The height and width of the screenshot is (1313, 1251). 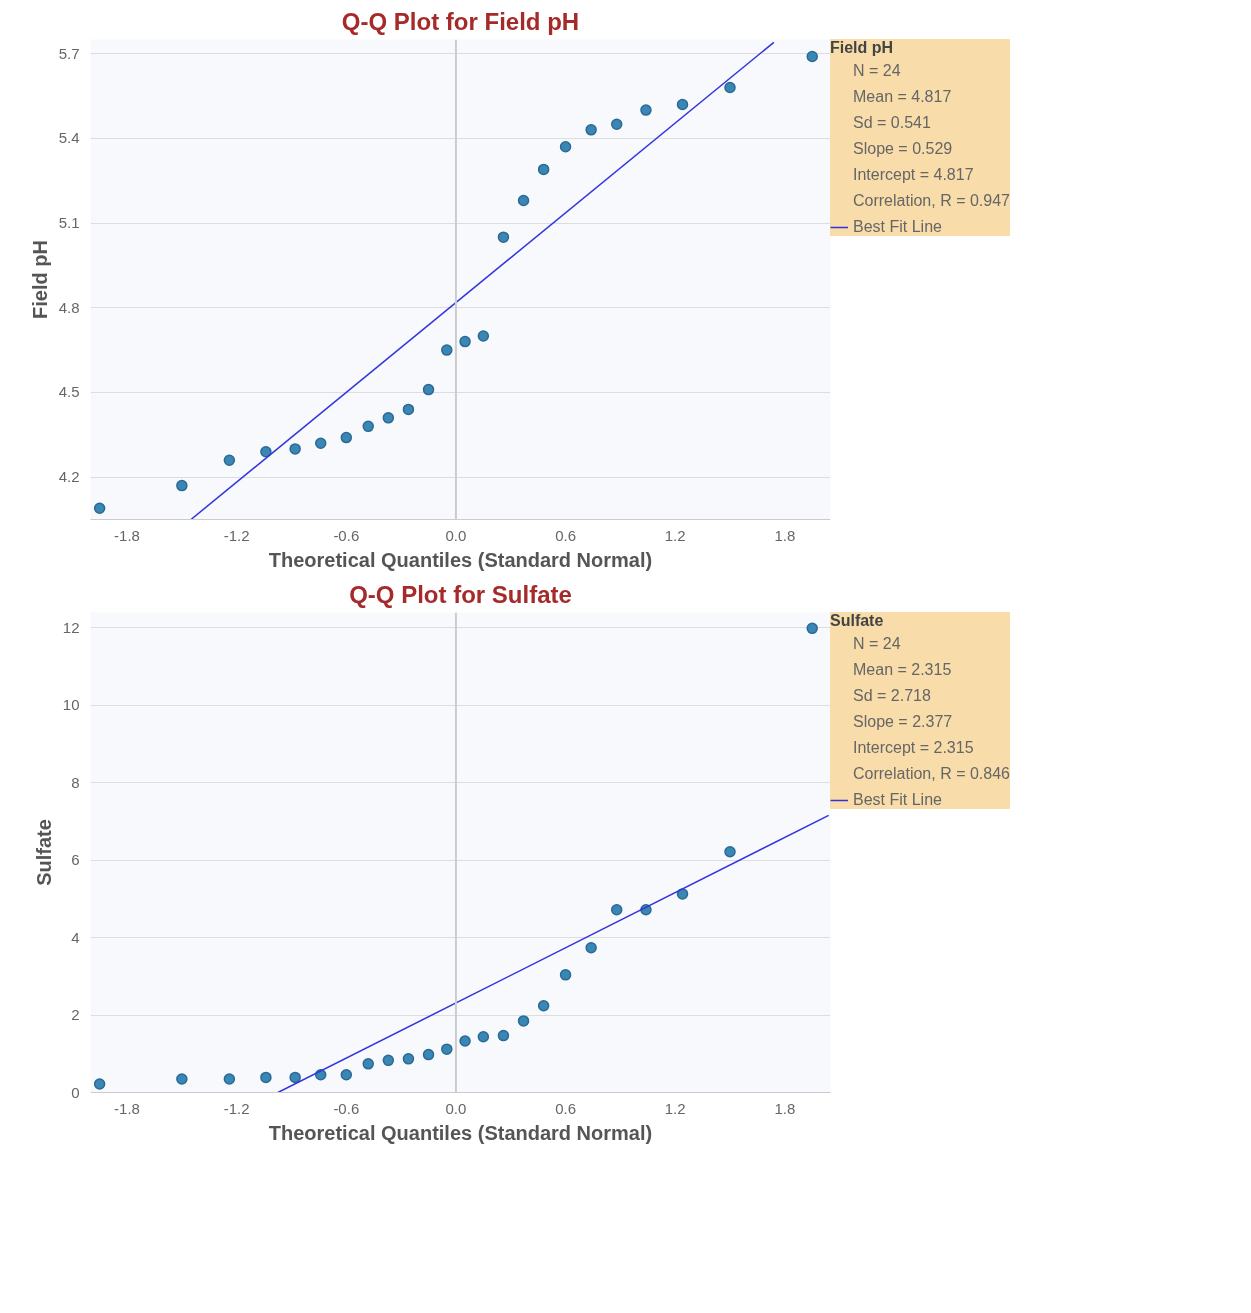 What do you see at coordinates (71, 705) in the screenshot?
I see `y-tick-label: 10` at bounding box center [71, 705].